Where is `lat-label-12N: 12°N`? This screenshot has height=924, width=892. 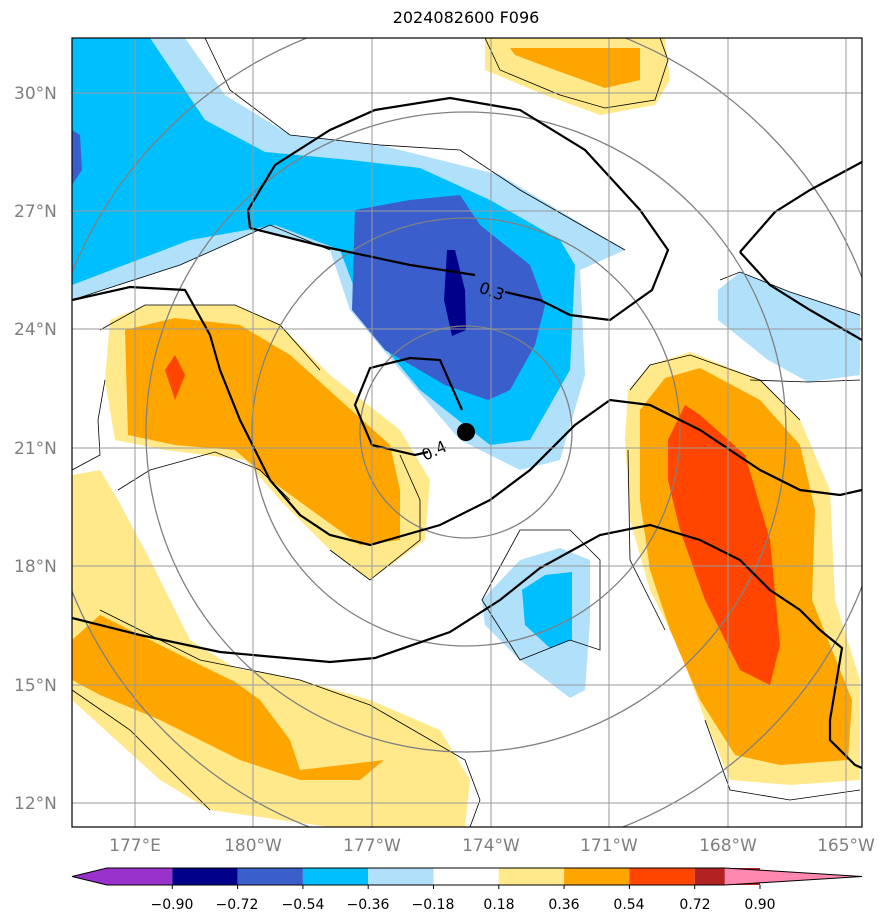 lat-label-12N: 12°N is located at coordinates (35, 804).